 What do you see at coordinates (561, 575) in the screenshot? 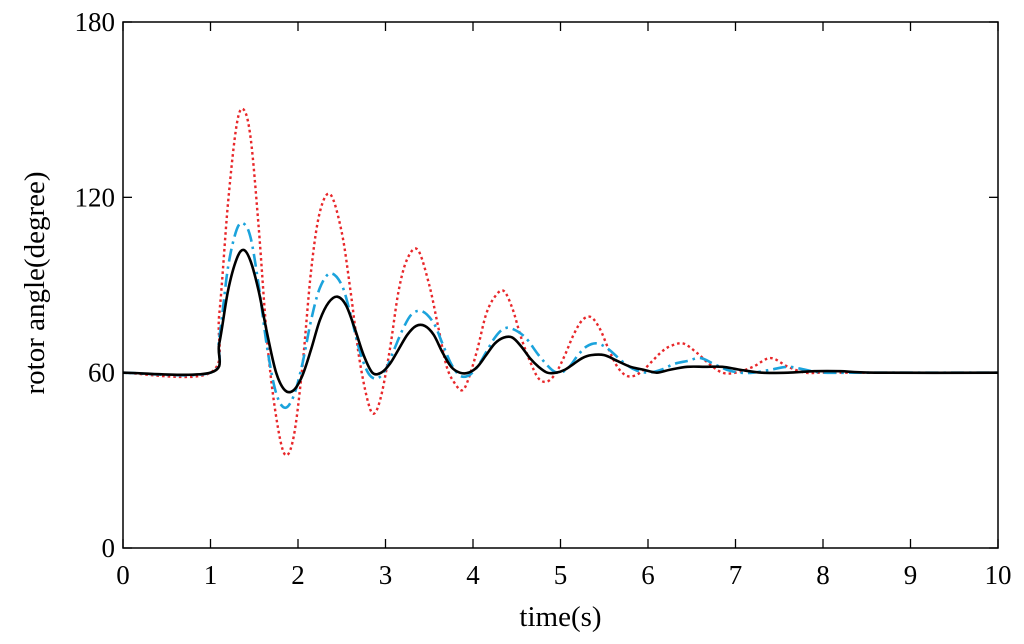
I see `x-tick-label: 5` at bounding box center [561, 575].